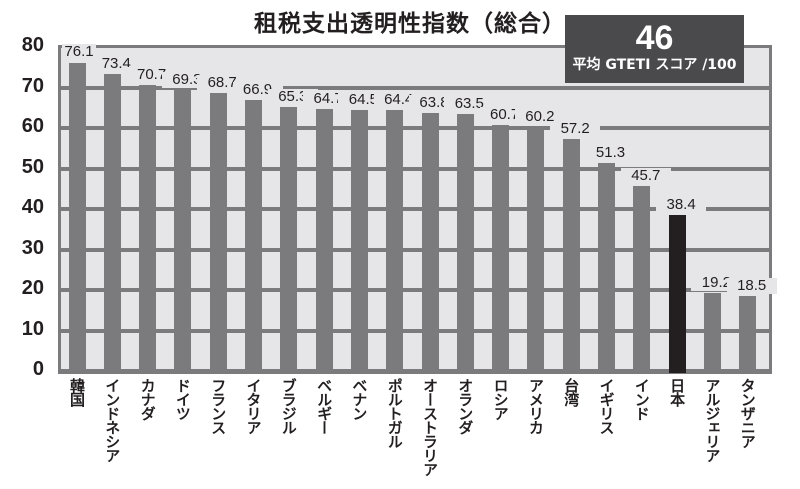 The width and height of the screenshot is (800, 489). Describe the element at coordinates (747, 413) in the screenshot. I see `x-tick-label: タンザニア` at that location.